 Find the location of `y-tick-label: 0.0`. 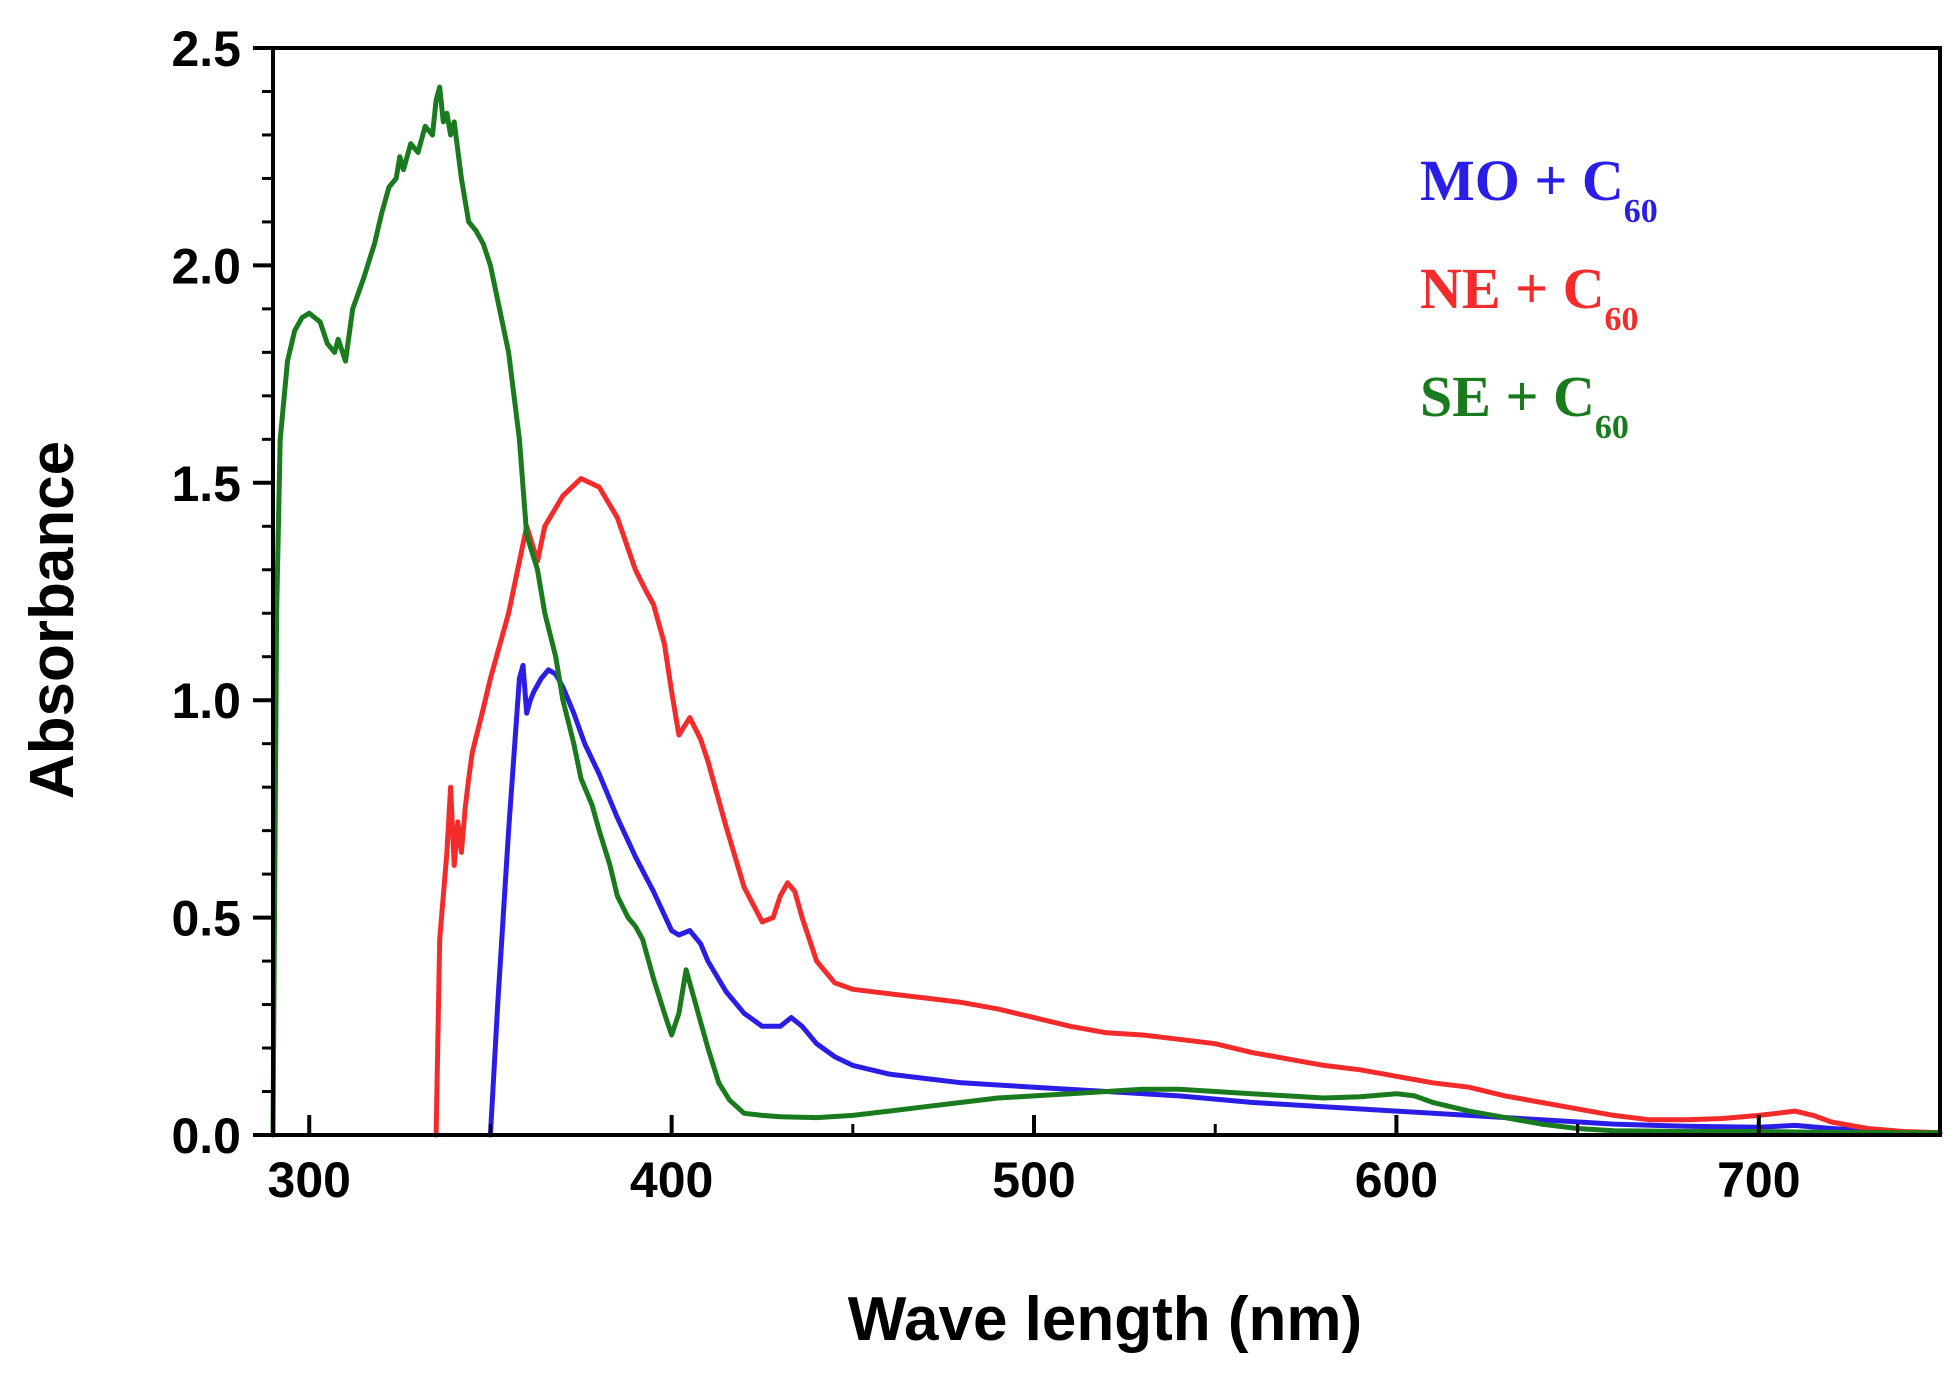

y-tick-label: 0.0 is located at coordinates (206, 1136).